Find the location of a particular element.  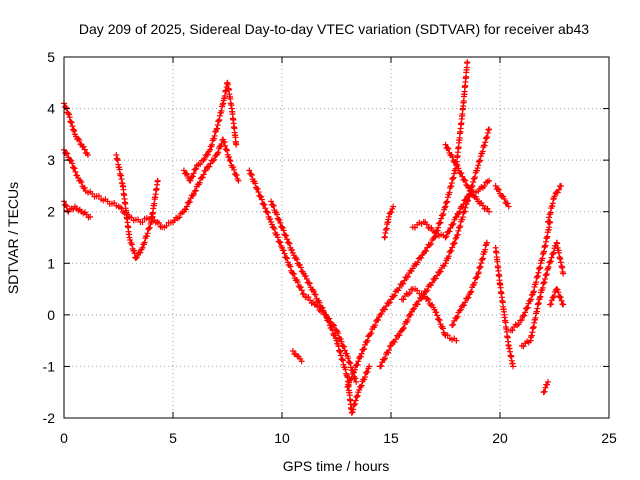

y-tick-label: -1 is located at coordinates (49, 366).